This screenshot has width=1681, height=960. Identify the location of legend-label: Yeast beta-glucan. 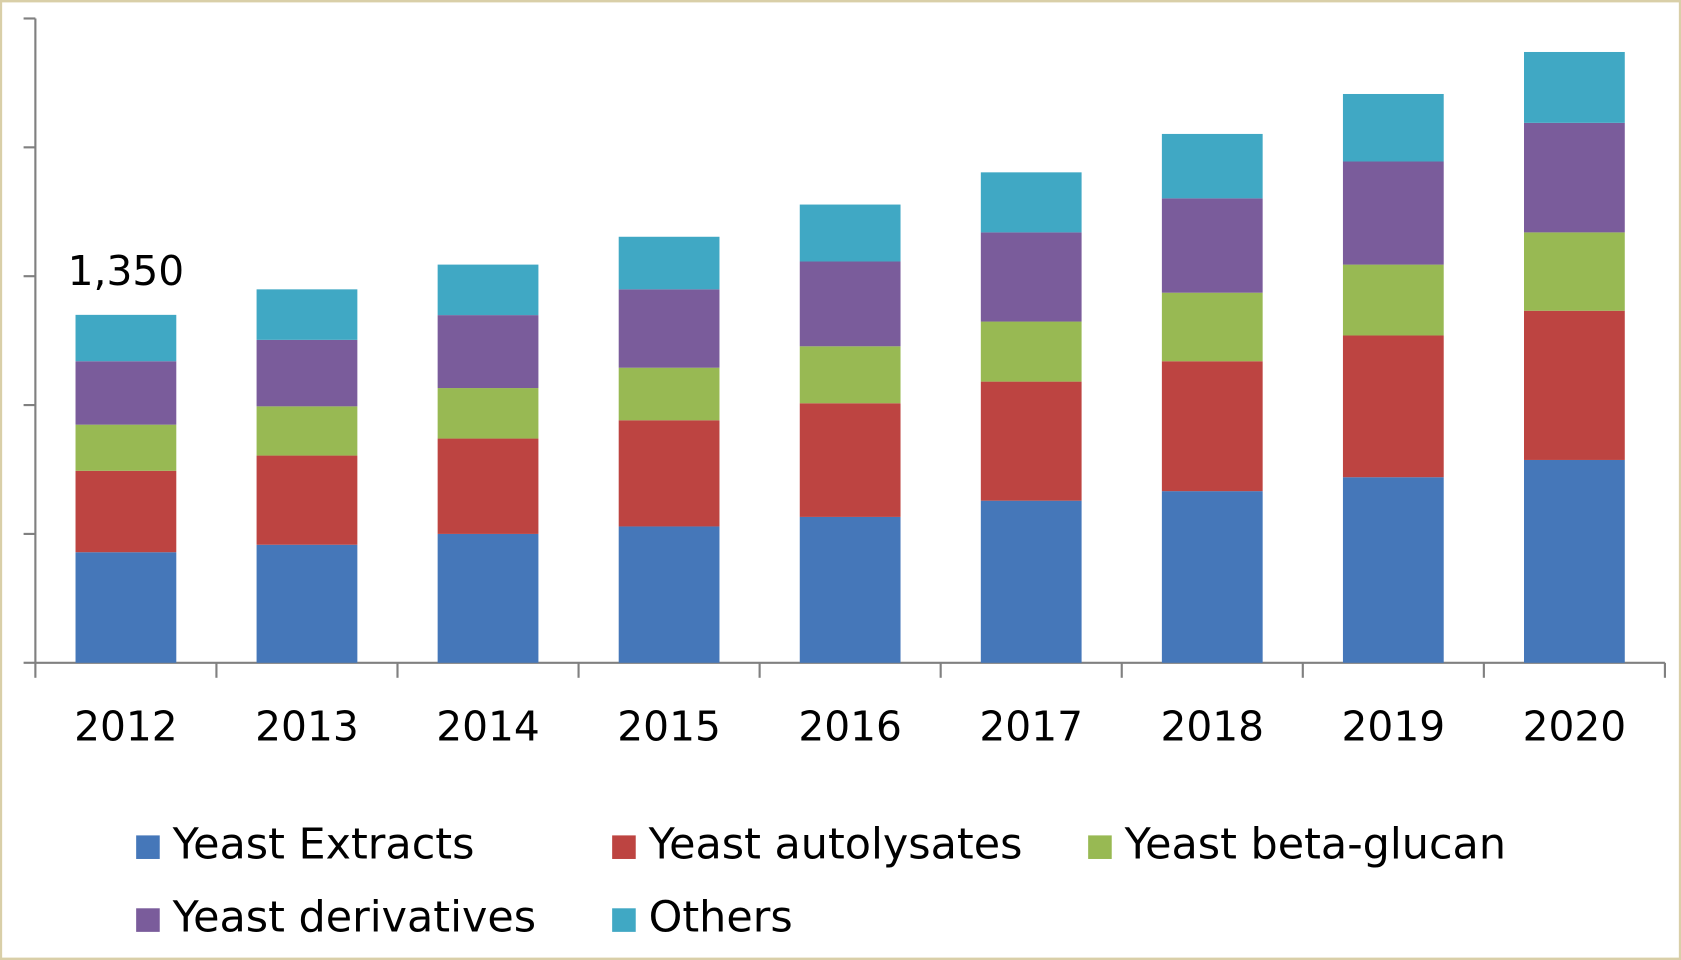
(1315, 845).